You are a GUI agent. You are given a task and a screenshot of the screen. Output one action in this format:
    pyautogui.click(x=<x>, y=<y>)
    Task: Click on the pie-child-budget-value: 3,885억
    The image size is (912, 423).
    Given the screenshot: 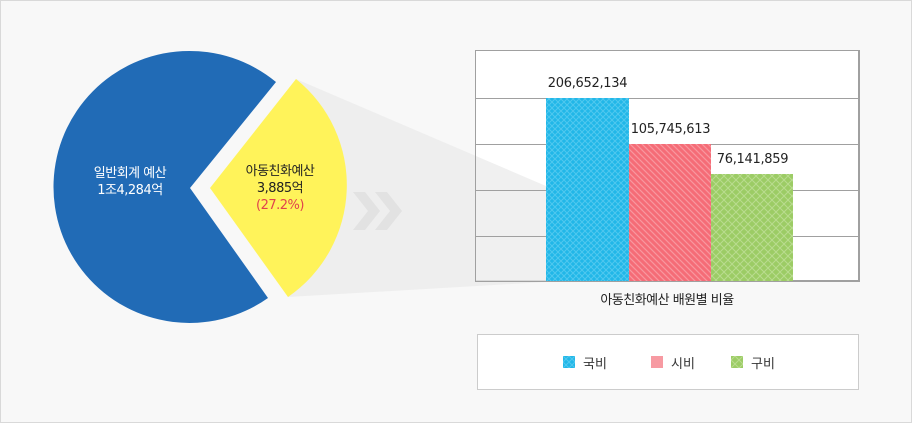 What is the action you would take?
    pyautogui.click(x=280, y=188)
    